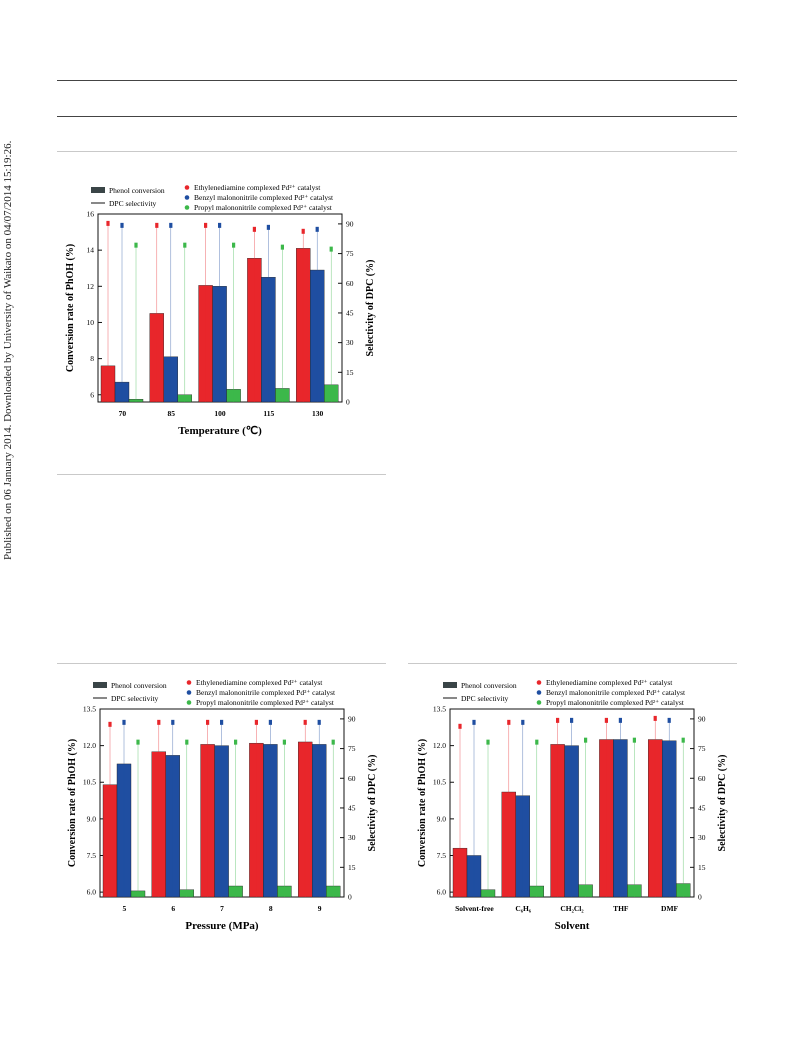  What do you see at coordinates (123, 413) in the screenshot?
I see `x-tick-label: 70` at bounding box center [123, 413].